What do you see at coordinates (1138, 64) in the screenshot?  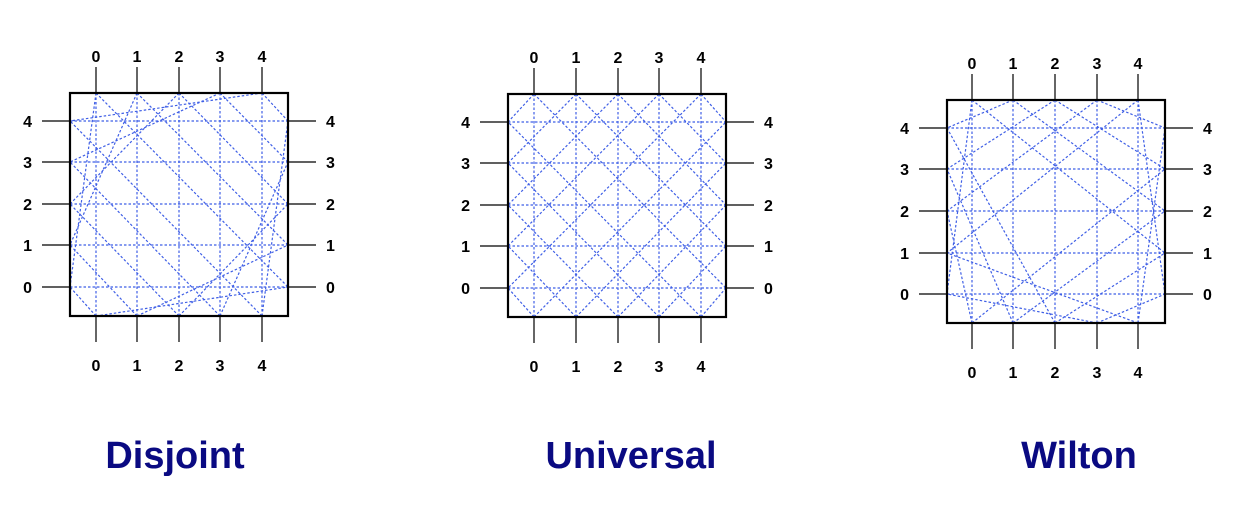 I see `top-pin-label: 4` at bounding box center [1138, 64].